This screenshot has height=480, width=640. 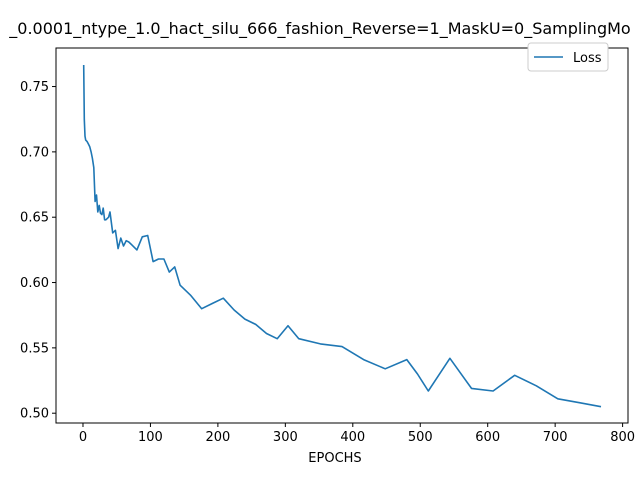 What do you see at coordinates (622, 437) in the screenshot?
I see `x-tick-label: 800` at bounding box center [622, 437].